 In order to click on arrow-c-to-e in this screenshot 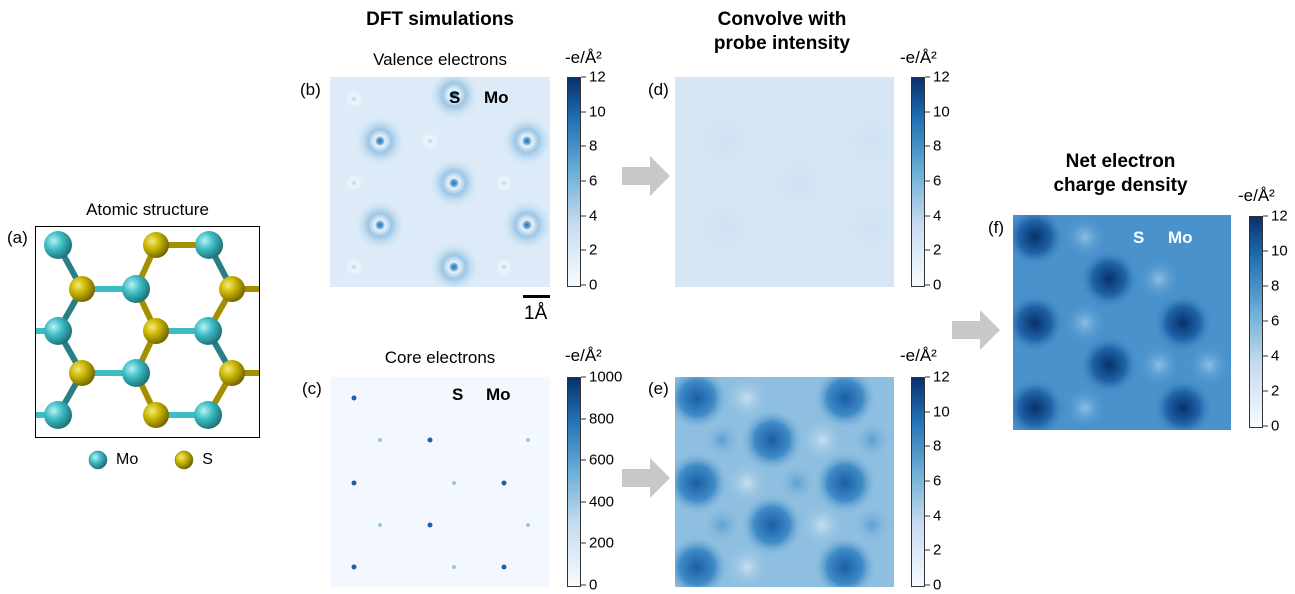, I will do `click(646, 478)`.